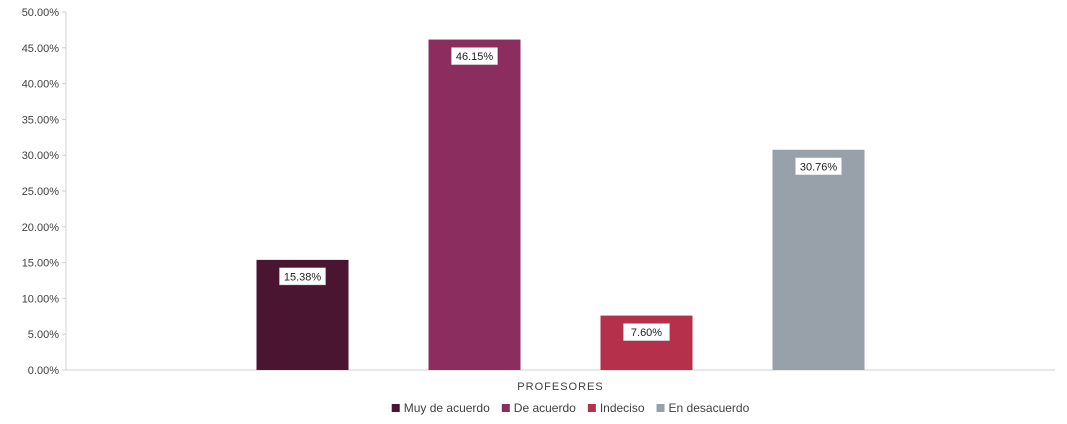  I want to click on y-tick-label: 40.00%, so click(41, 85).